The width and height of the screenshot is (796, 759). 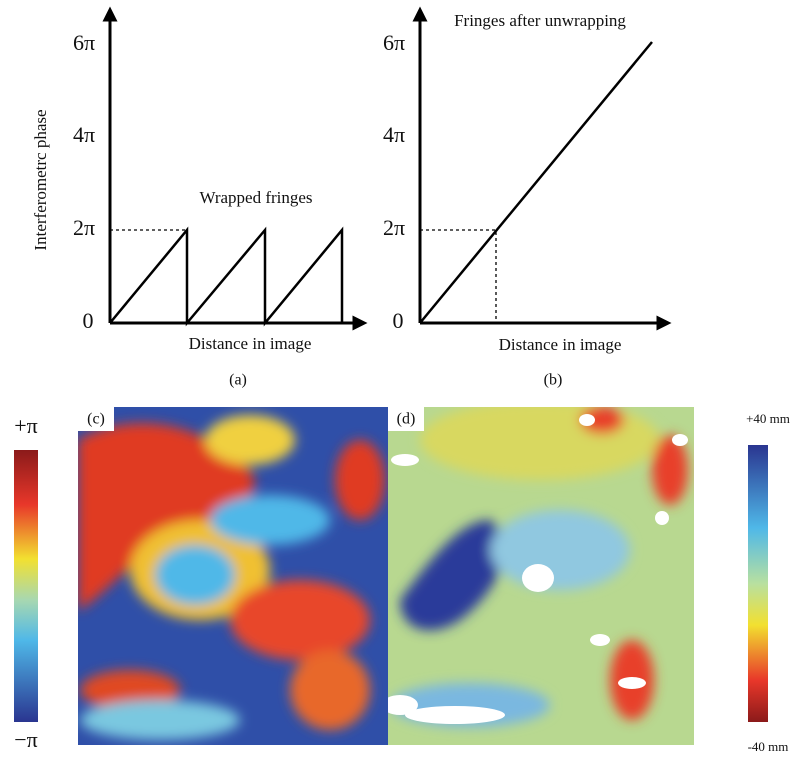 What do you see at coordinates (226, 276) in the screenshot?
I see `wrapped-curve` at bounding box center [226, 276].